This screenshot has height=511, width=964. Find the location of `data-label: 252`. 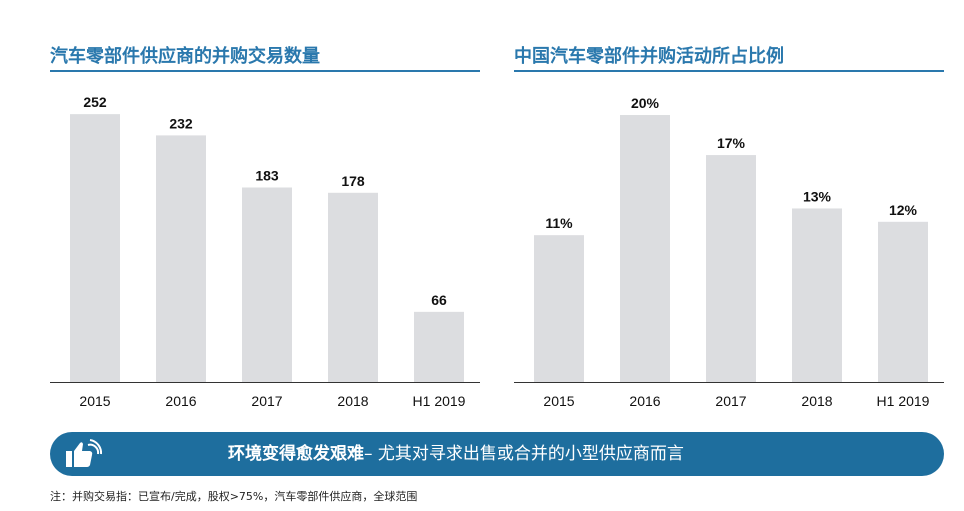

data-label: 252 is located at coordinates (95, 102).